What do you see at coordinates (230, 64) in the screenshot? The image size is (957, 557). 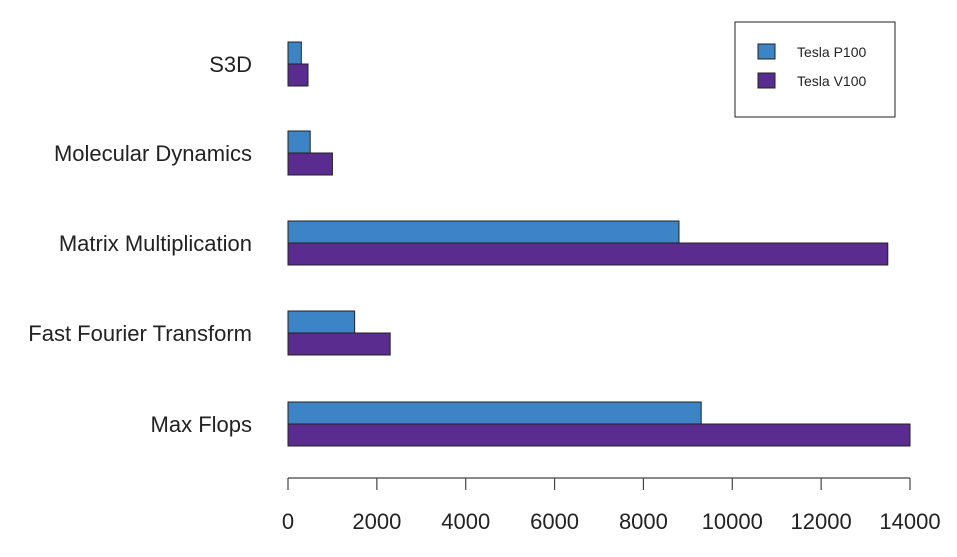 I see `category-label-s3d: S3D` at bounding box center [230, 64].